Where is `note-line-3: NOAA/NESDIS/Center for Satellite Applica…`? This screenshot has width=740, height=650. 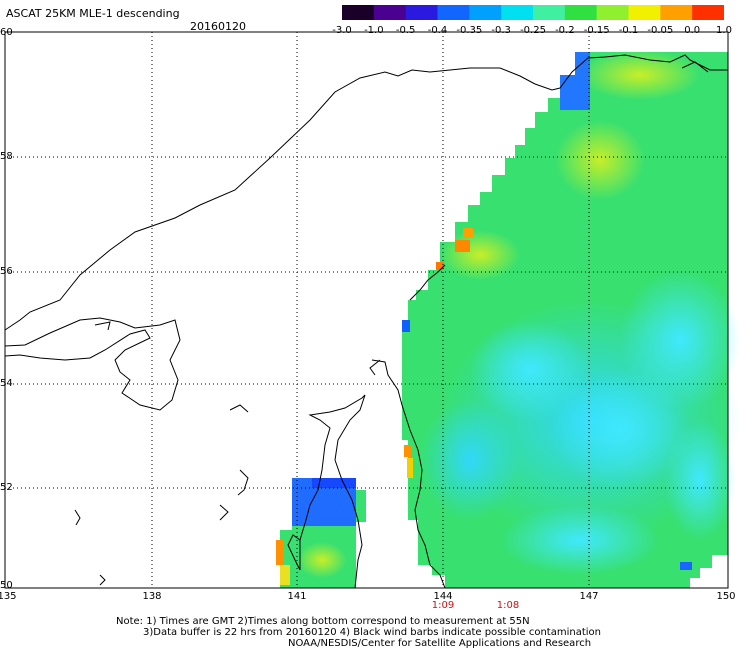 note-line-3: NOAA/NESDIS/Center for Satellite Applica… is located at coordinates (440, 643).